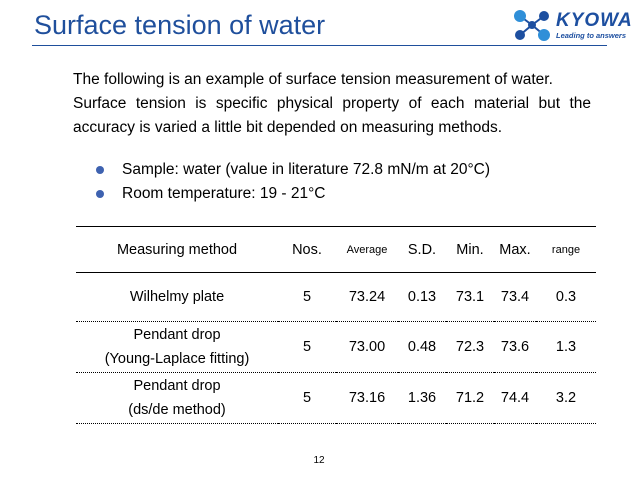  I want to click on bullet-item: Room temperature: 19 - 21°C, so click(293, 194).